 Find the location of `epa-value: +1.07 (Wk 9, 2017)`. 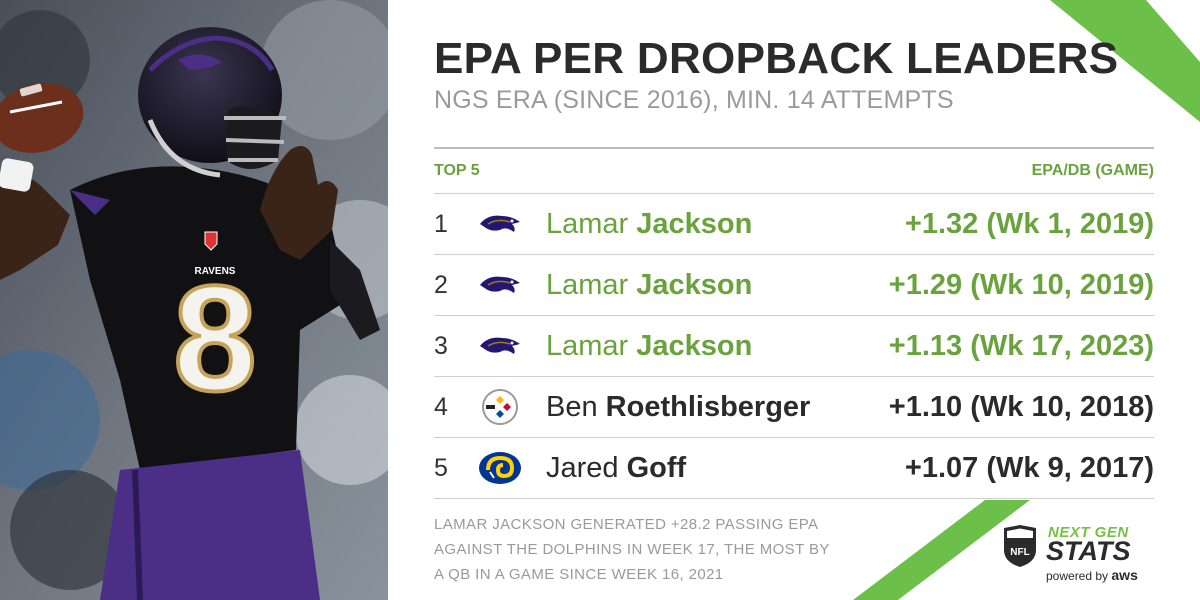

epa-value: +1.07 (Wk 9, 2017) is located at coordinates (1029, 468).